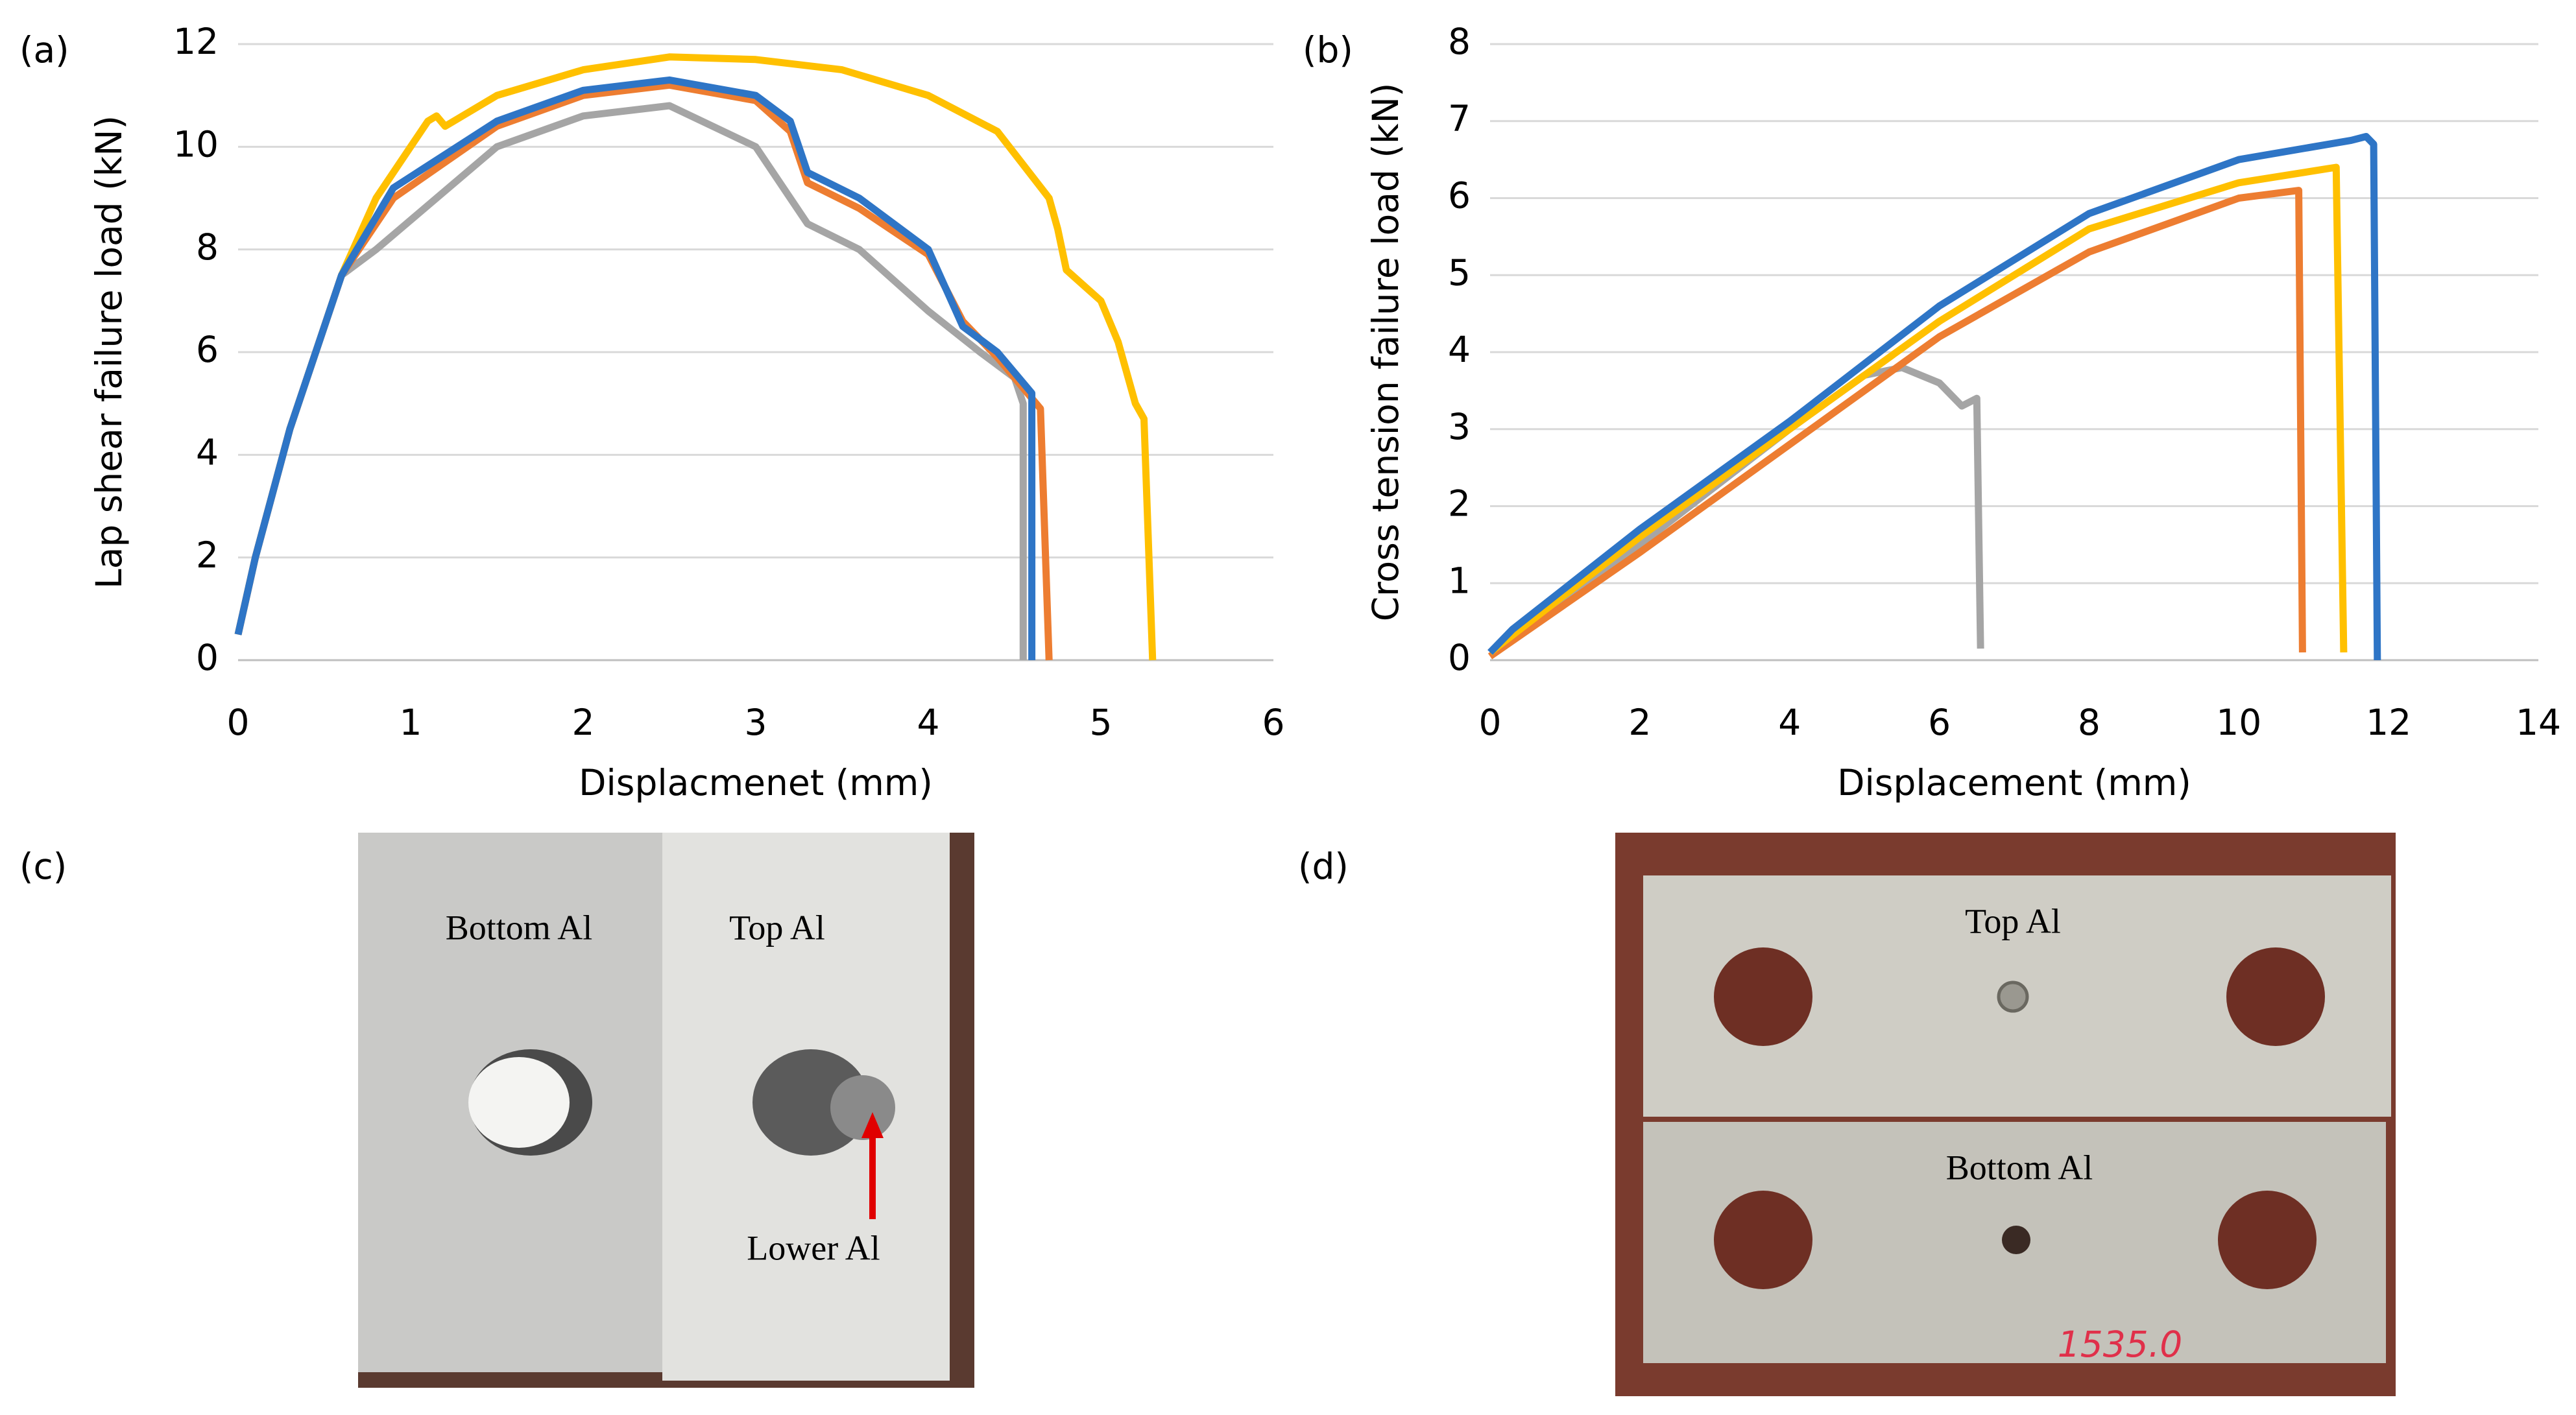 Image resolution: width=2576 pixels, height=1415 pixels. I want to click on y-tick-label: 1, so click(1459, 580).